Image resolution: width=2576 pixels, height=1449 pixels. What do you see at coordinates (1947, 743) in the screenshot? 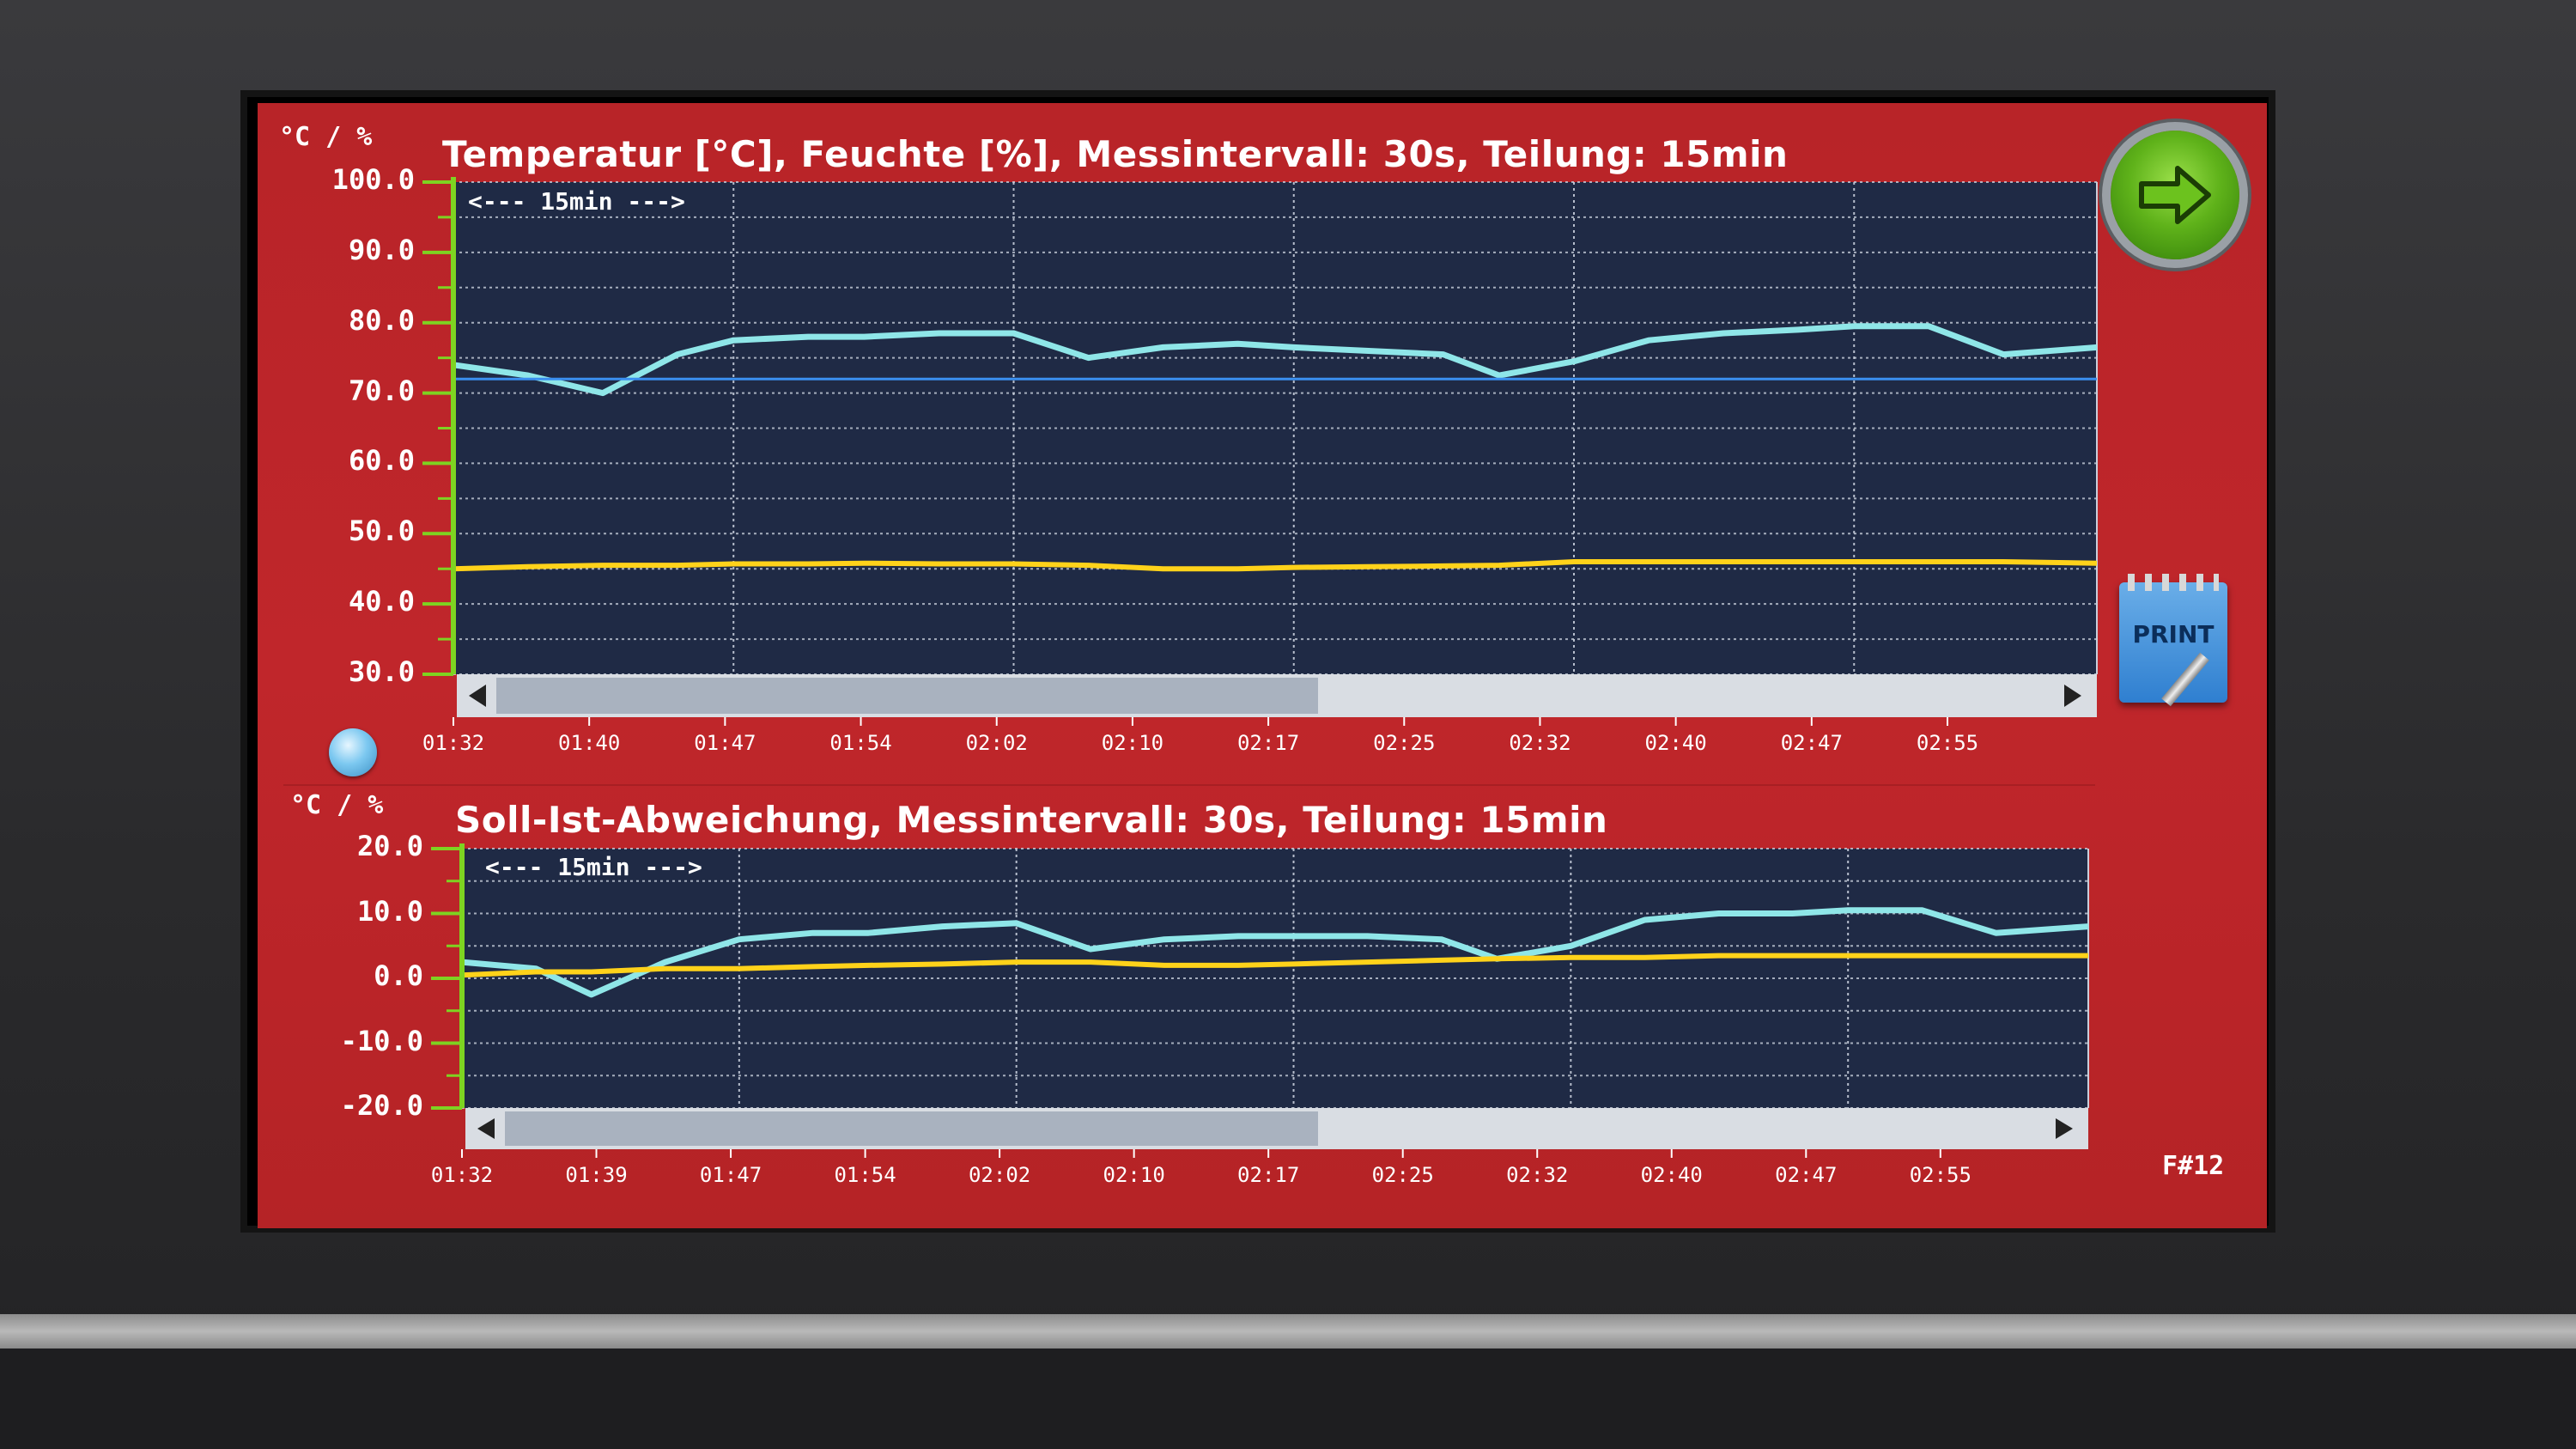
I see `top-chart-x-tick-label: 02:55` at bounding box center [1947, 743].